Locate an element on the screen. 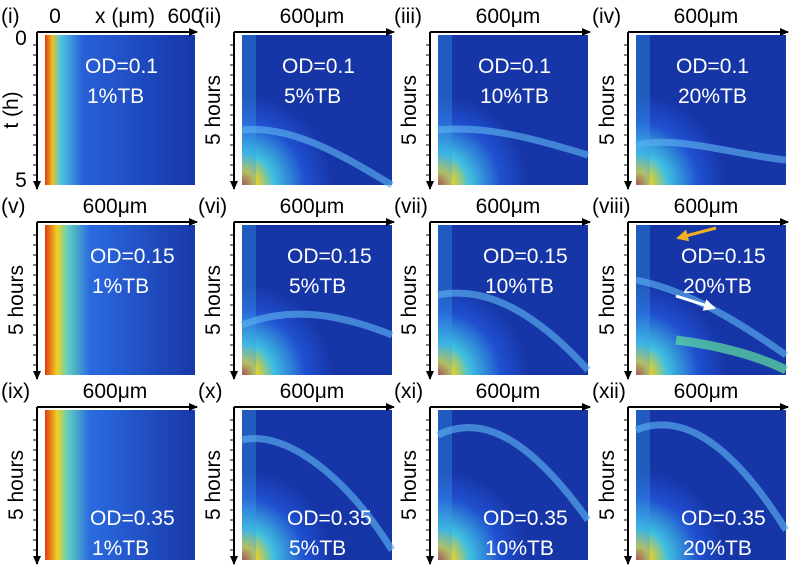 Image resolution: width=793 pixels, height=566 pixels. panel-label: (ii) is located at coordinates (209, 16).